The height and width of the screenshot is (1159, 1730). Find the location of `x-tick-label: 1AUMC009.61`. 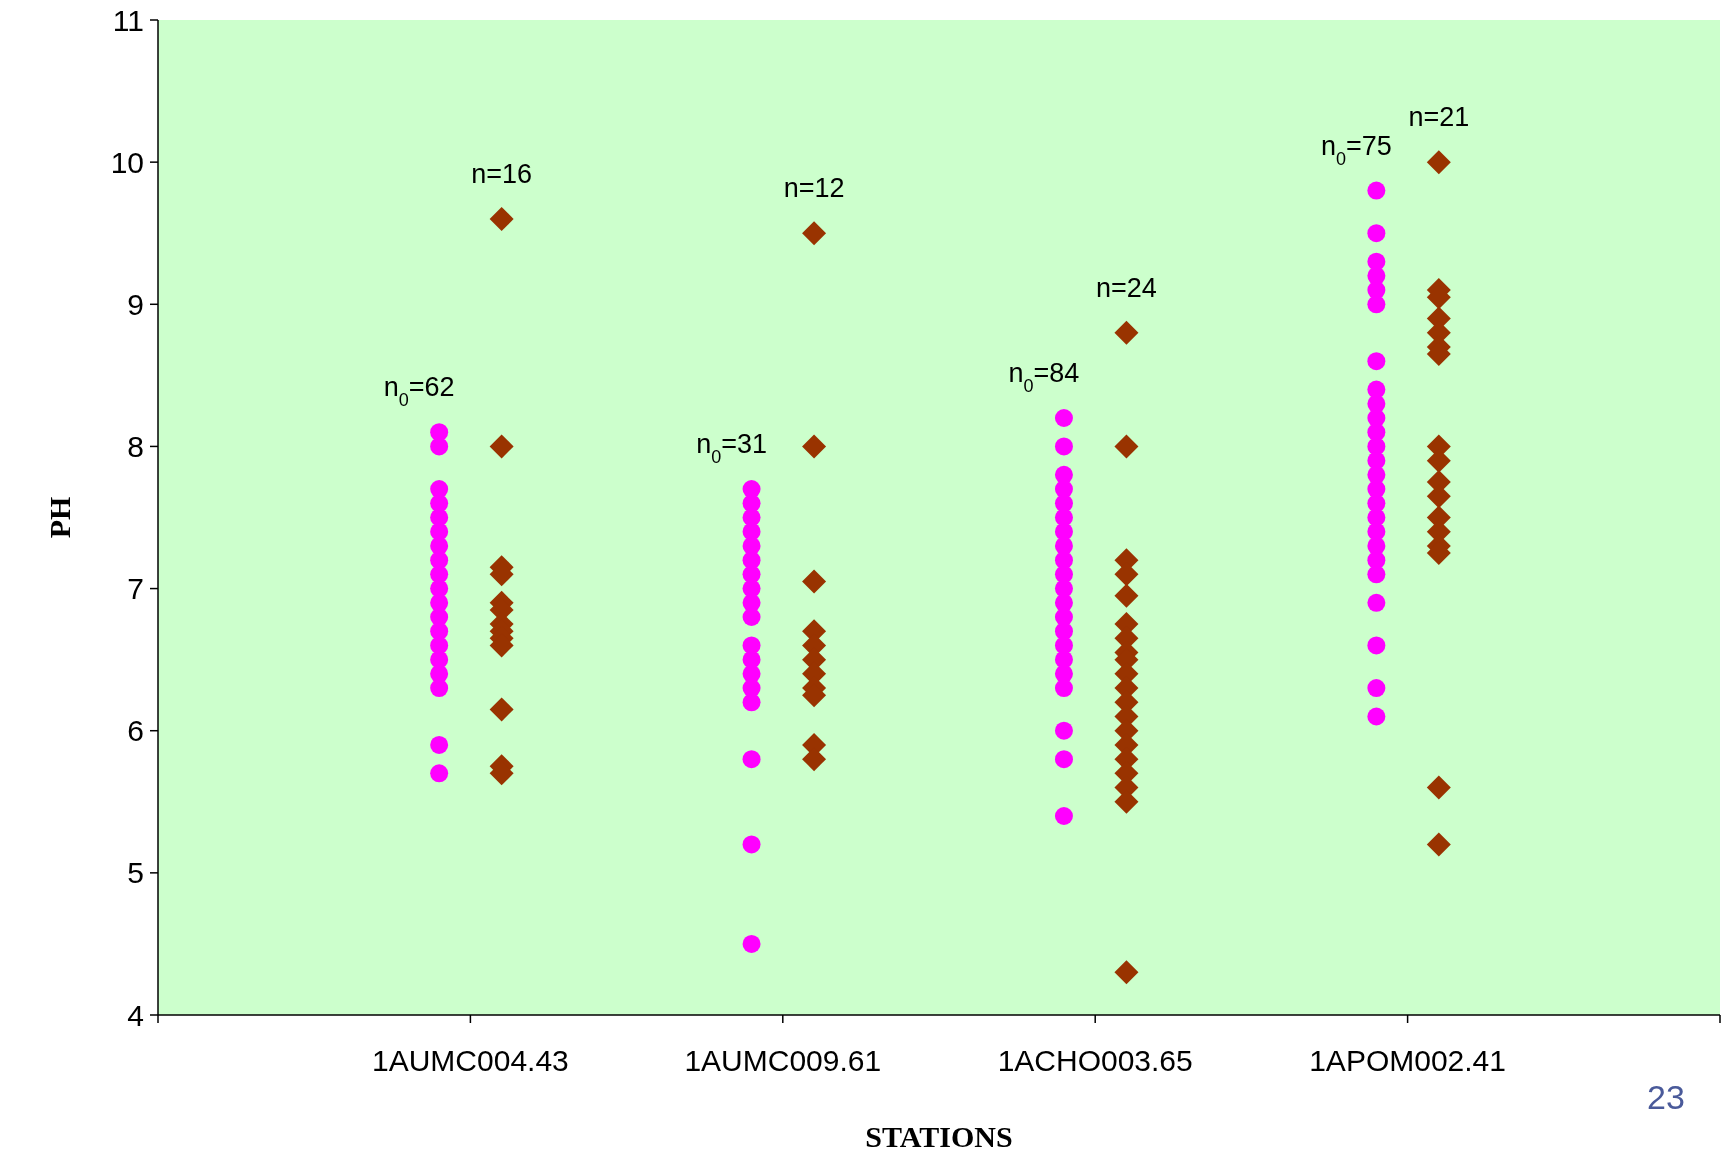

x-tick-label: 1AUMC009.61 is located at coordinates (783, 1060).